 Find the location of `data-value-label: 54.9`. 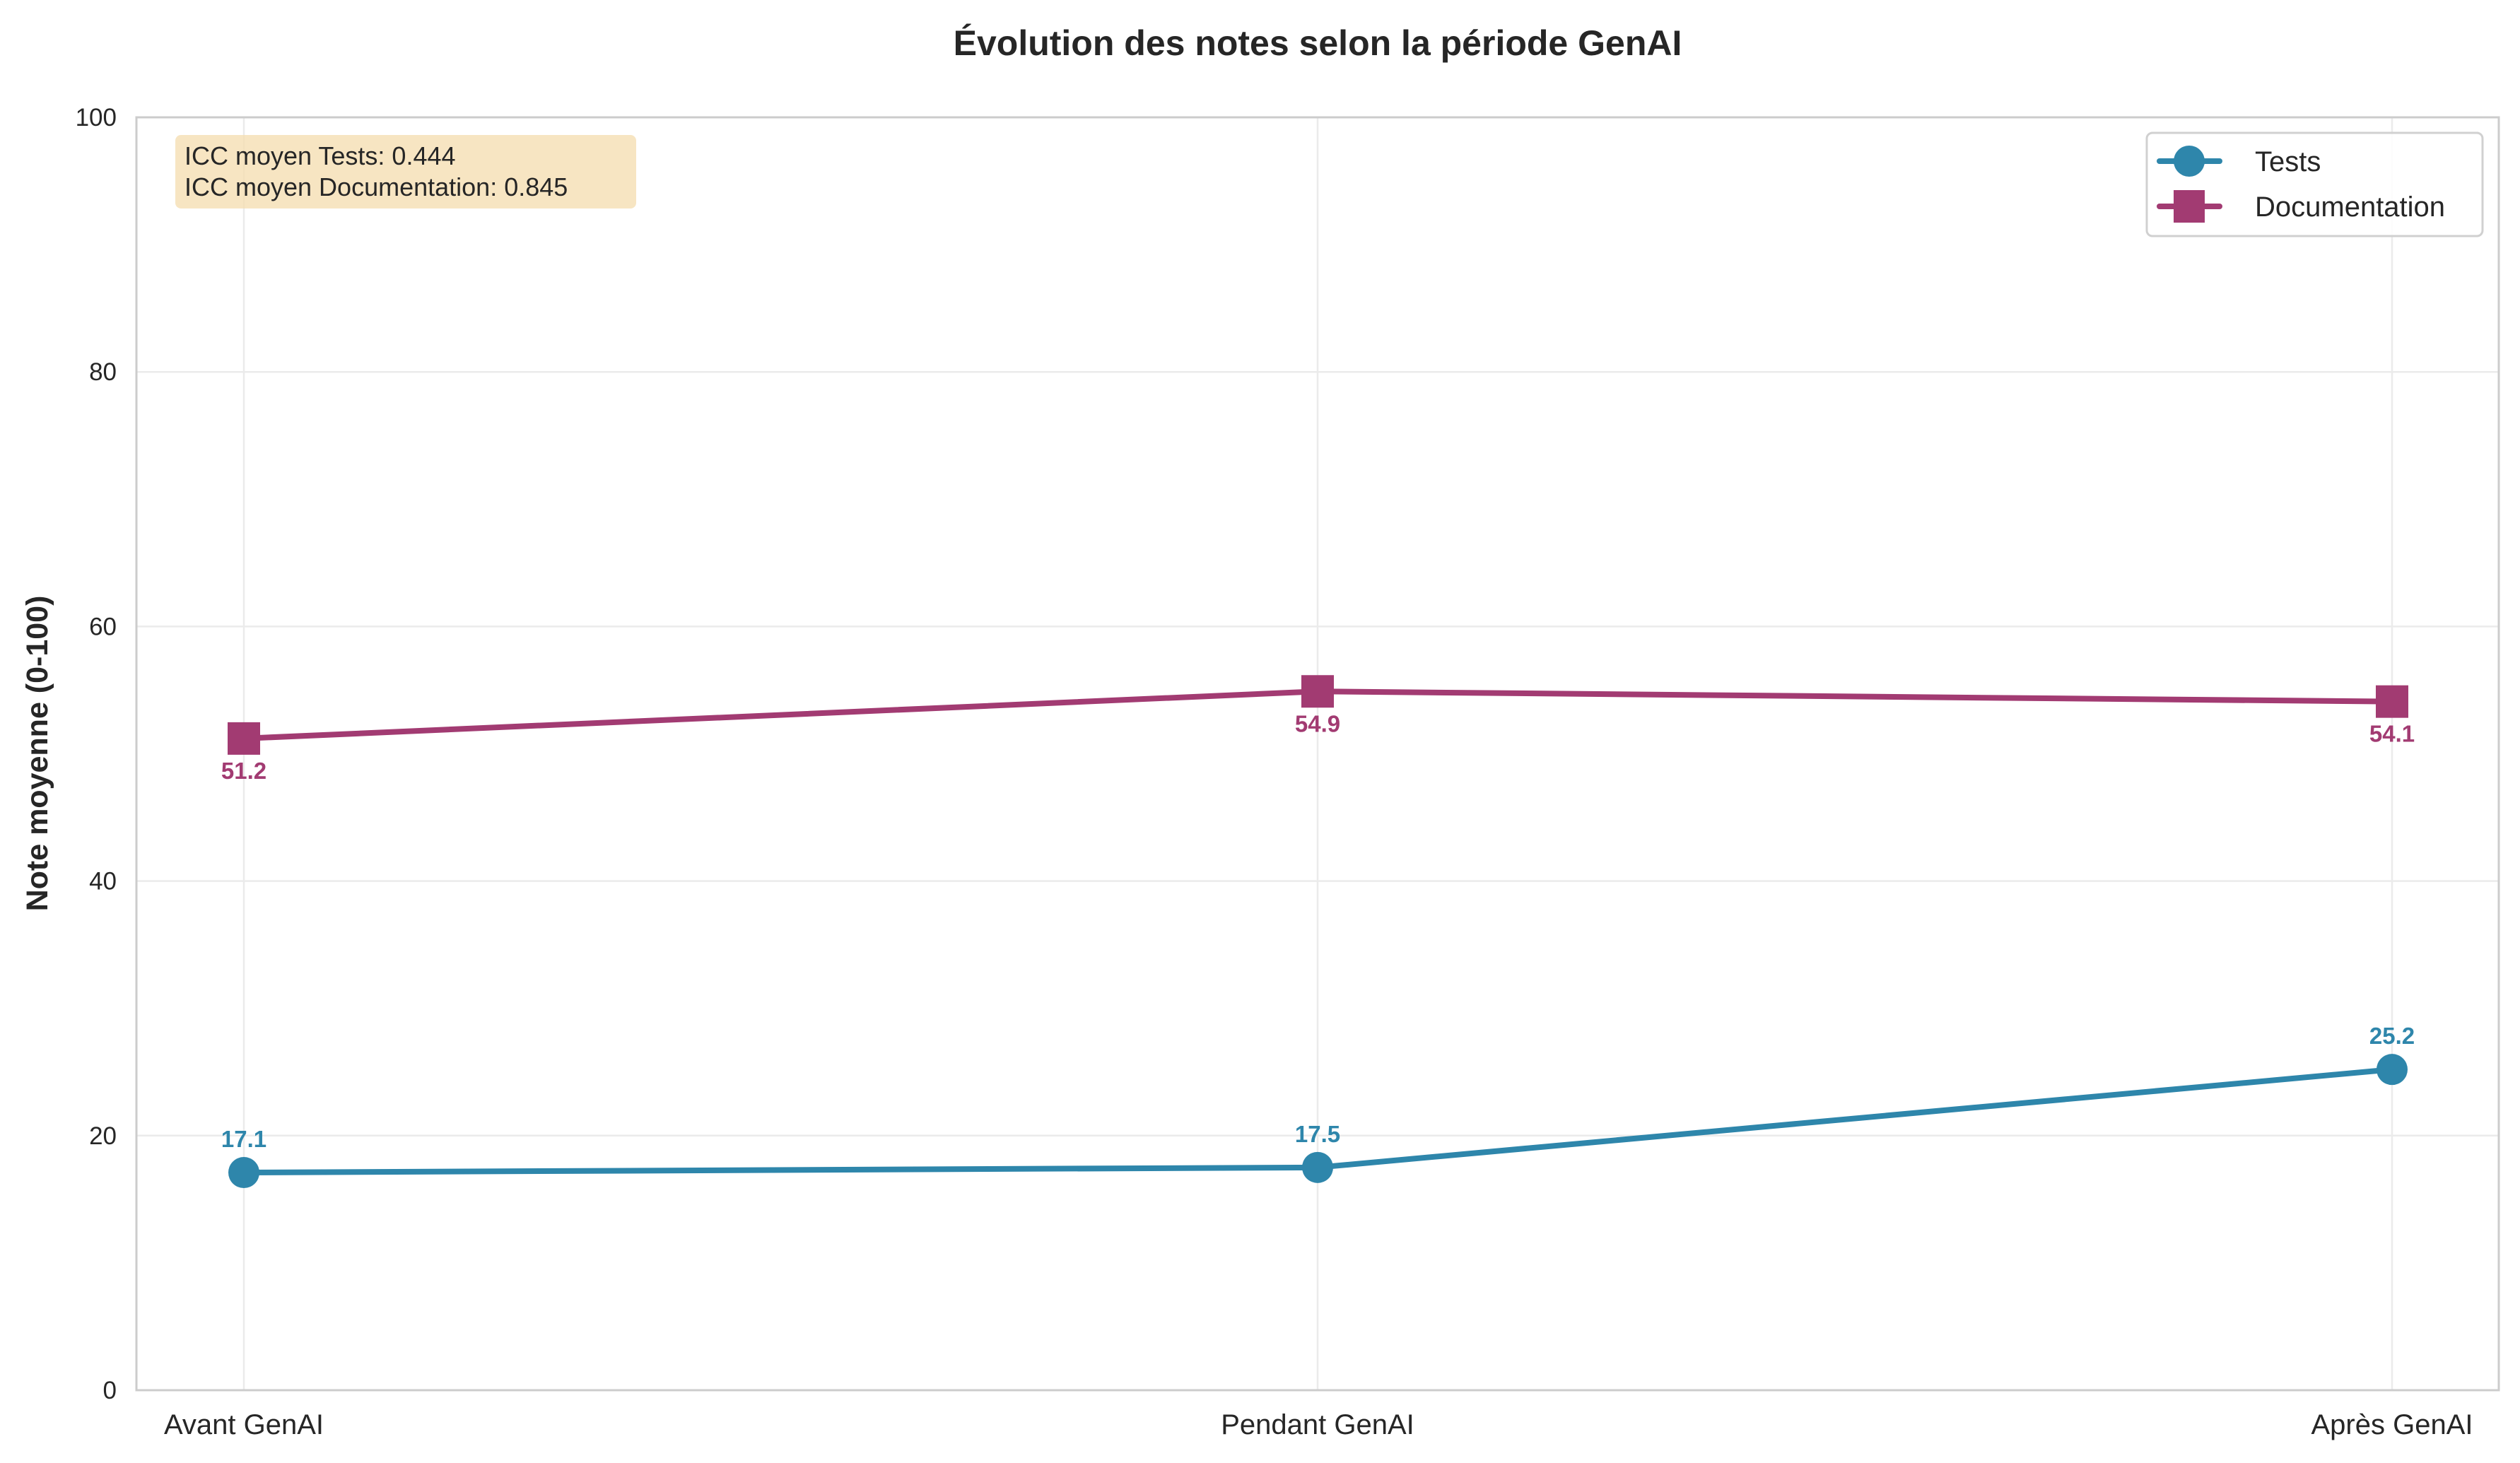

data-value-label: 54.9 is located at coordinates (1318, 723).